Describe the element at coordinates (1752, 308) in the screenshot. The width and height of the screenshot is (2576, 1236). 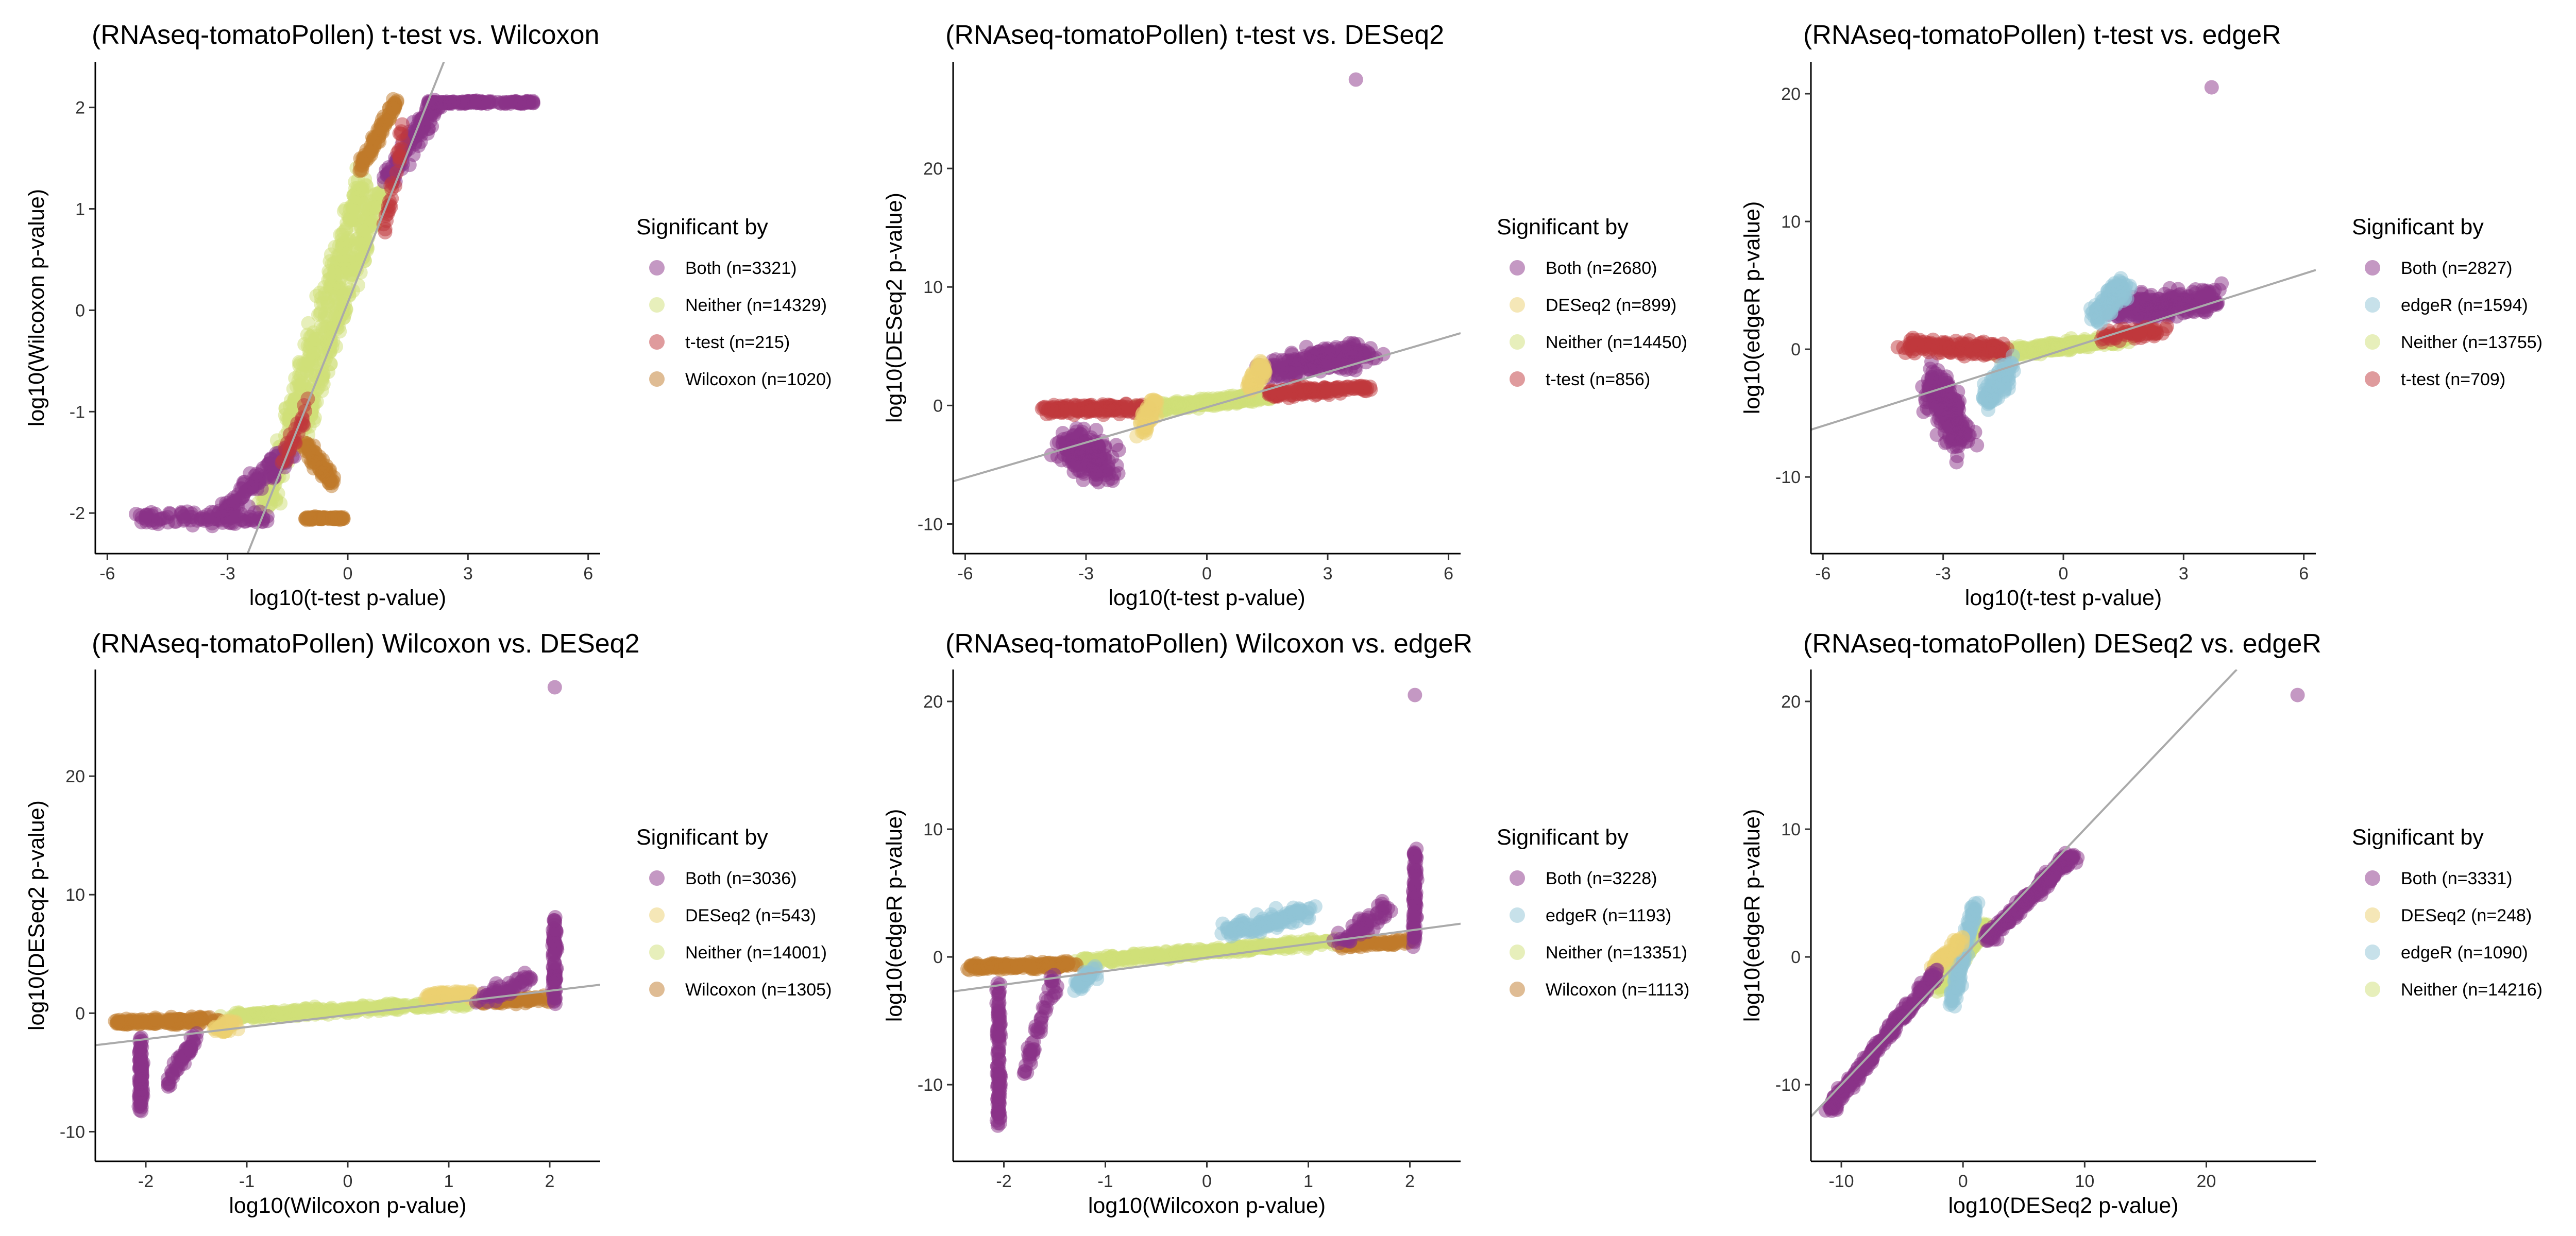
I see `y-axis-title: log10(edgeR p-value)` at that location.